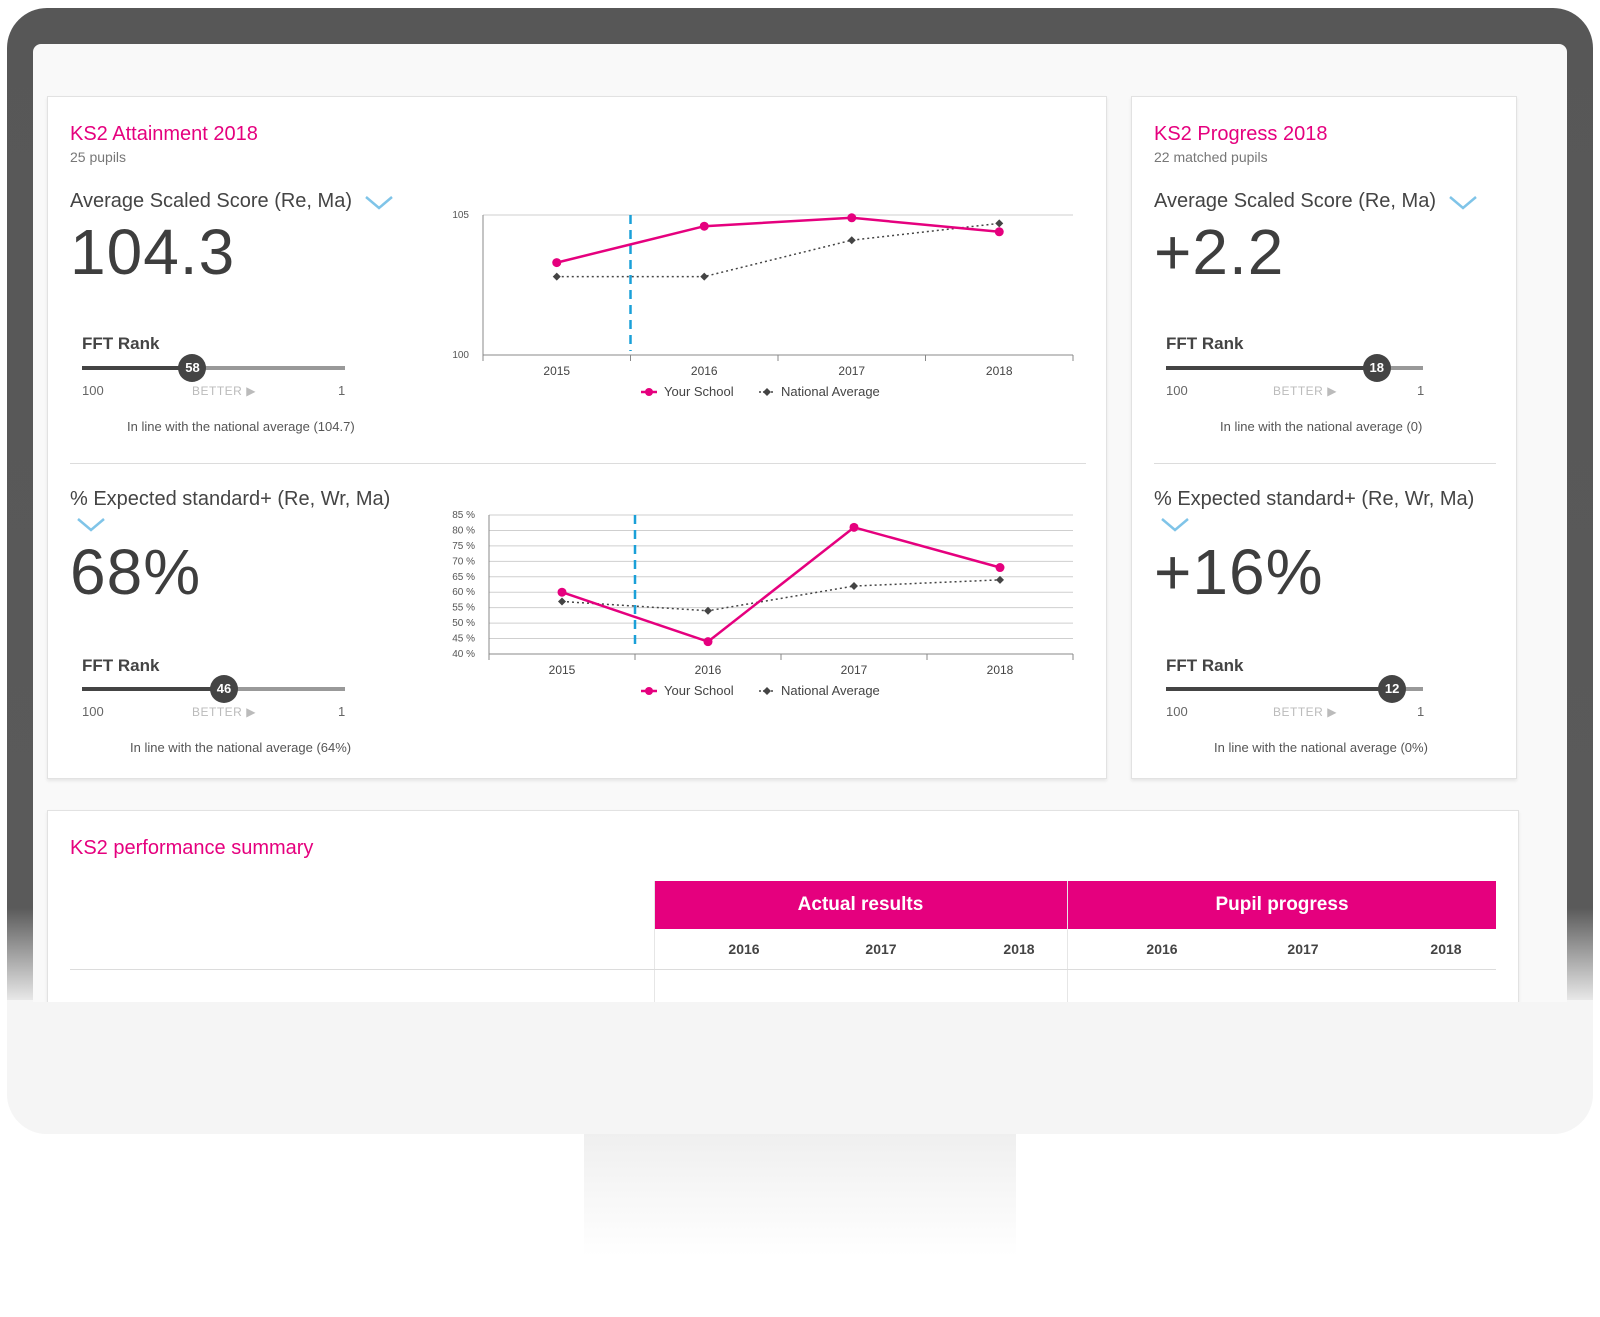 This screenshot has width=1600, height=1317. I want to click on y-tick-label: 105, so click(460, 215).